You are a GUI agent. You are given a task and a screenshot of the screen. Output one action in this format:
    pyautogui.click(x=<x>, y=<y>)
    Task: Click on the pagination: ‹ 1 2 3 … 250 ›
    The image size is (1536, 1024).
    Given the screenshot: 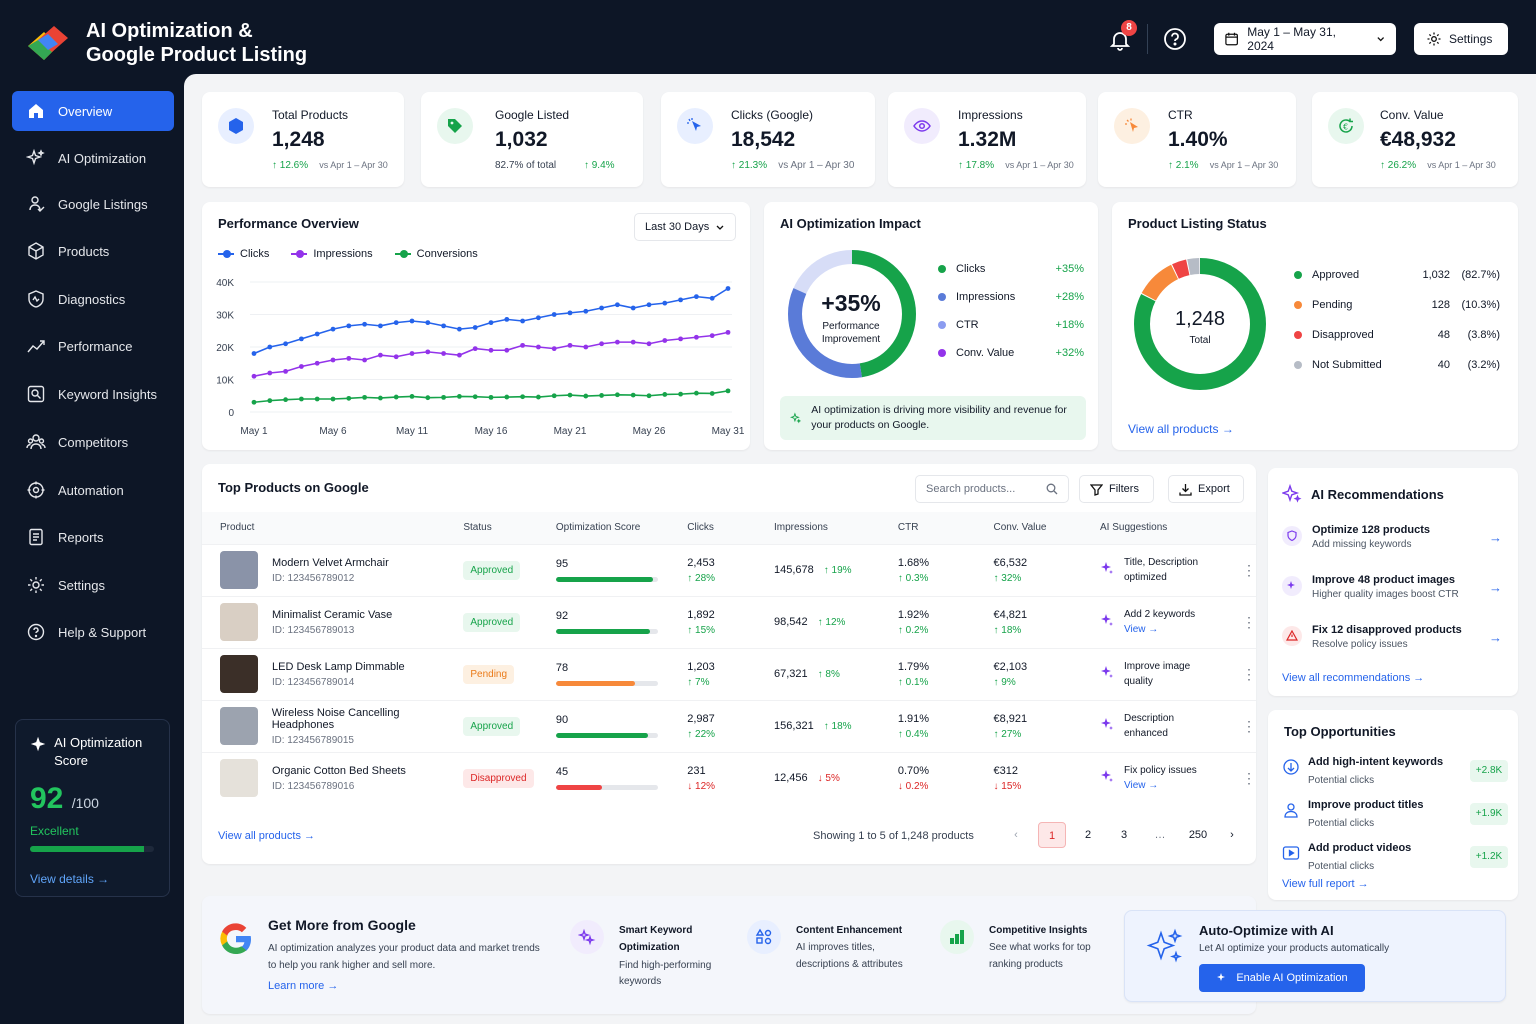 What is the action you would take?
    pyautogui.click(x=1124, y=835)
    